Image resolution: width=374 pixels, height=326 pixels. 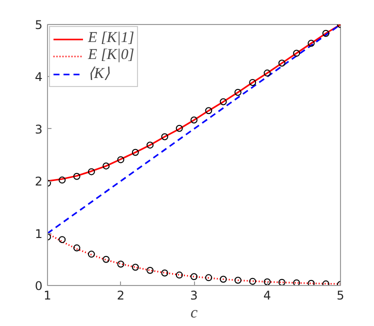 What do you see at coordinates (120, 295) in the screenshot?
I see `x-tick-label: 2` at bounding box center [120, 295].